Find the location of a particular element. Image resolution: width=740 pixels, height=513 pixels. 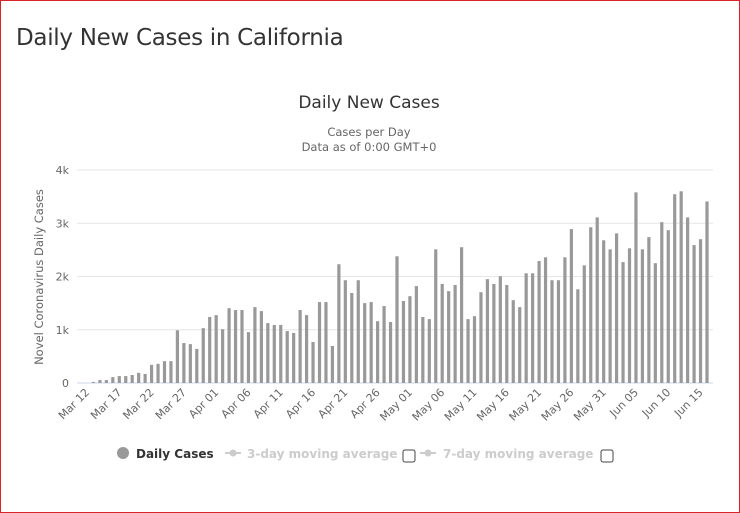

legend-item-daily-cases: Daily Cases is located at coordinates (165, 454).